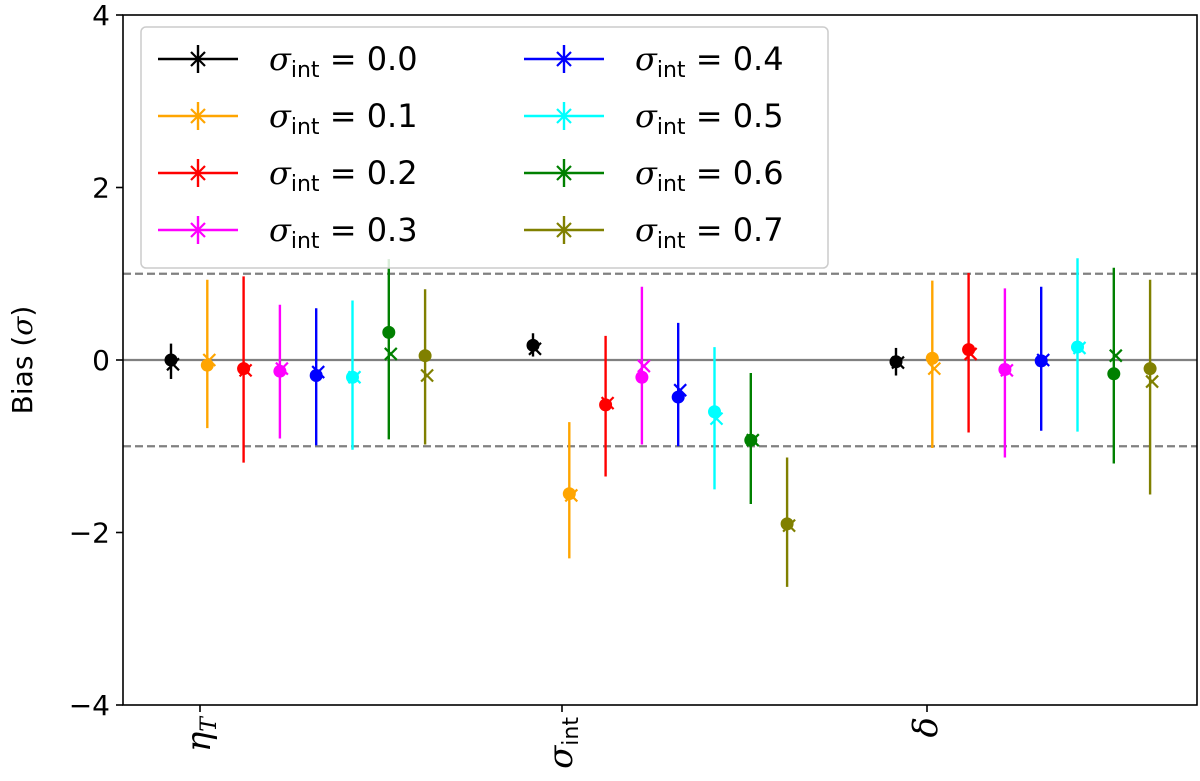 The image size is (1200, 781). Describe the element at coordinates (89, 533) in the screenshot. I see `y-tick-label: −2` at that location.